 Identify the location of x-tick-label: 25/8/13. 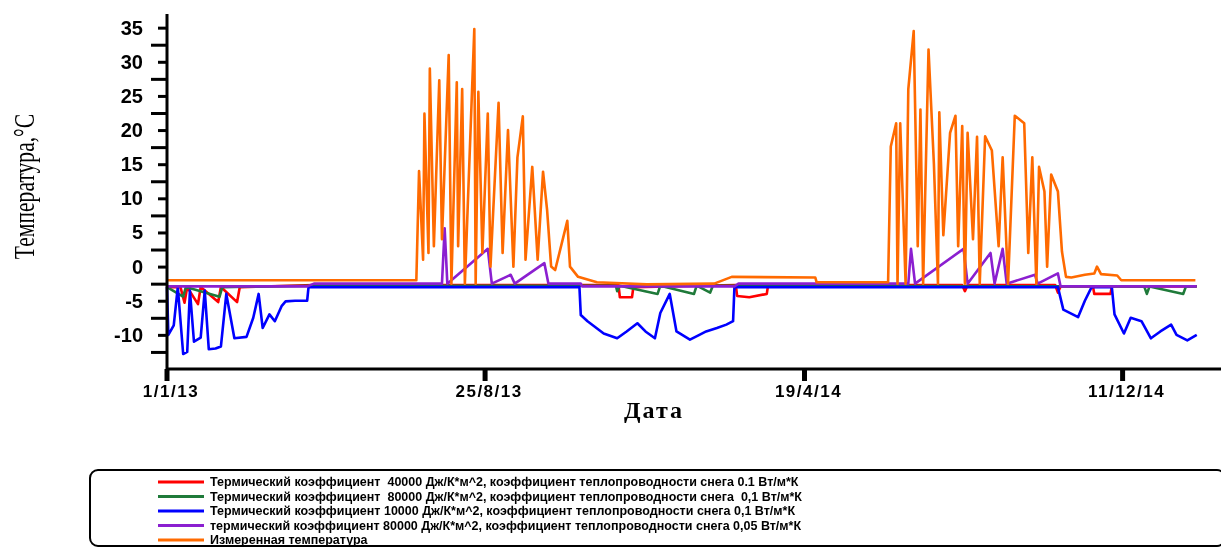
(489, 391).